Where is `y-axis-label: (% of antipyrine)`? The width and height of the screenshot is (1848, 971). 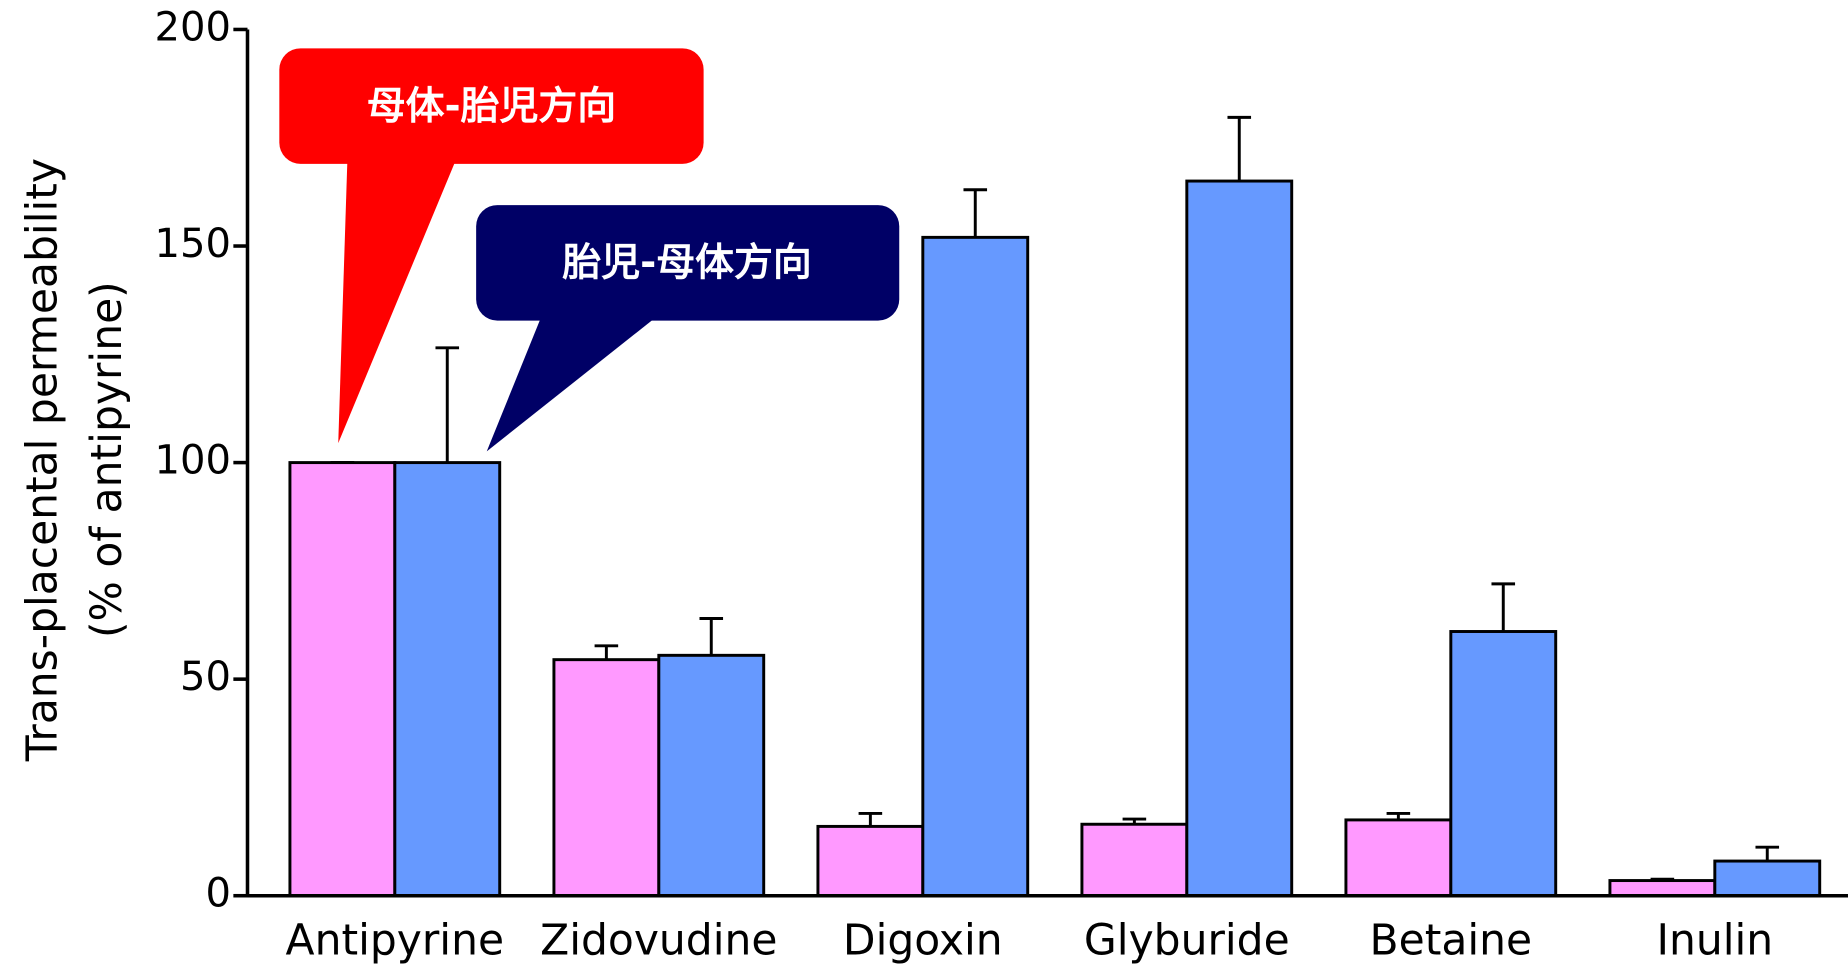 y-axis-label: (% of antipyrine) is located at coordinates (107, 459).